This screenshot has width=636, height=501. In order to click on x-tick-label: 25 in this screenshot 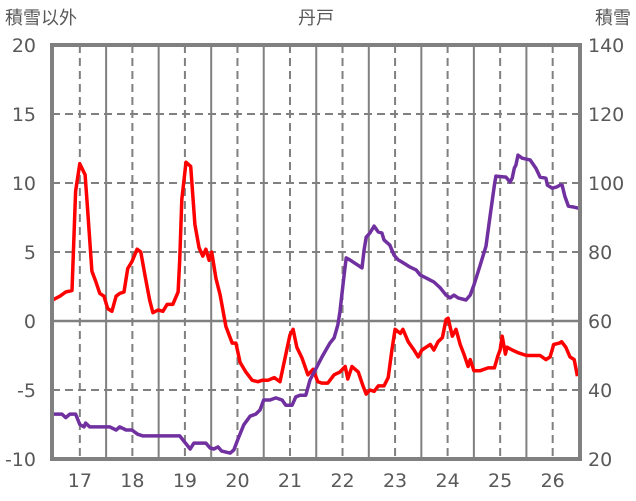, I will do `click(500, 481)`.